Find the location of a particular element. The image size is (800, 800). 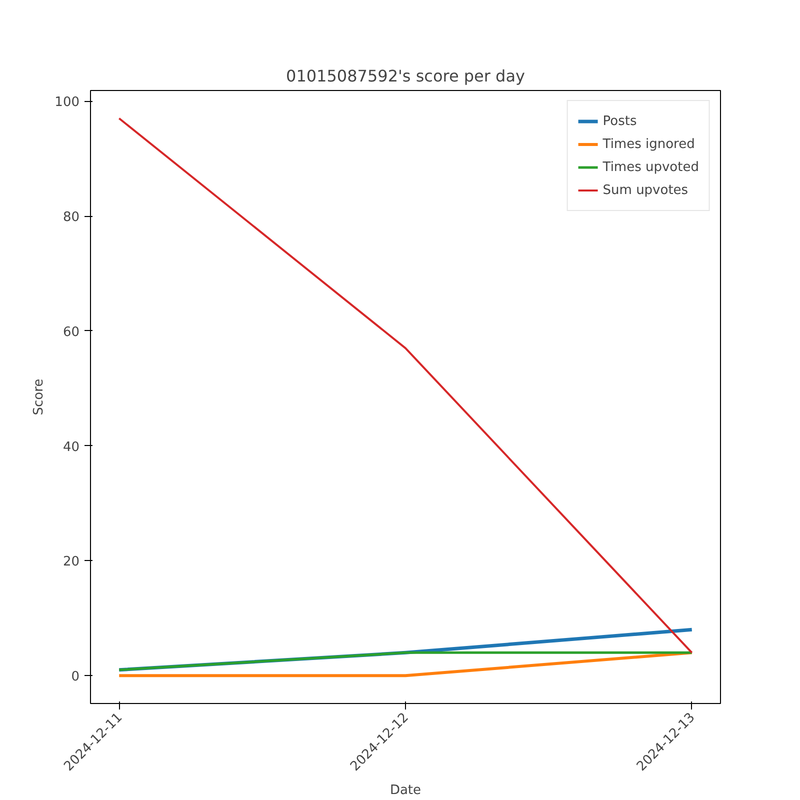

y-tick-label: 20 is located at coordinates (71, 562).